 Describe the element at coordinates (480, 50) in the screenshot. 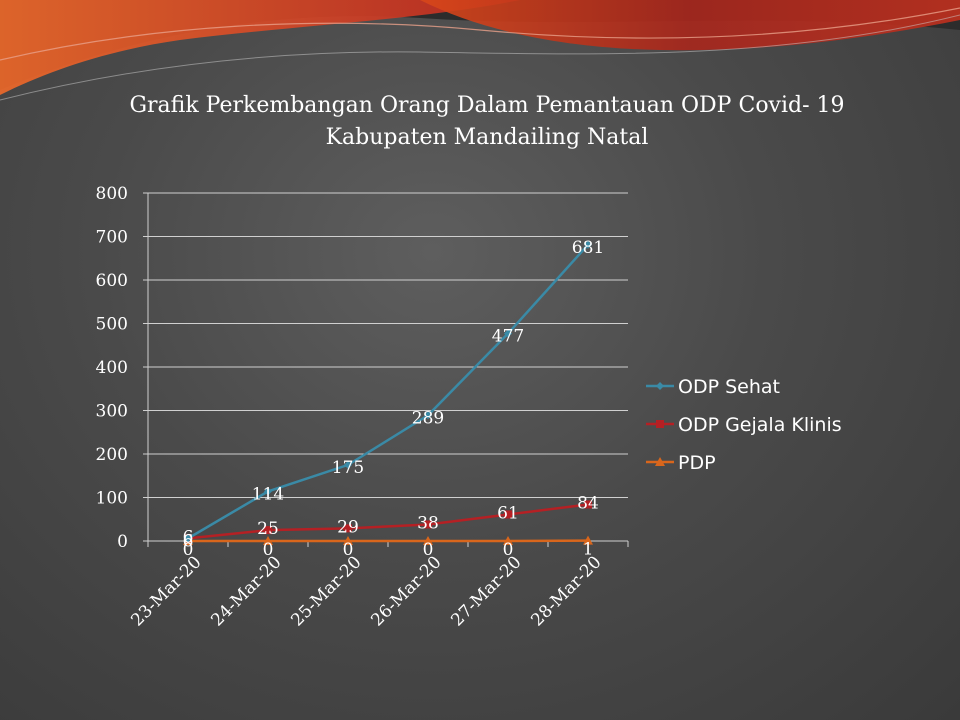

I see `header-swoosh` at that location.